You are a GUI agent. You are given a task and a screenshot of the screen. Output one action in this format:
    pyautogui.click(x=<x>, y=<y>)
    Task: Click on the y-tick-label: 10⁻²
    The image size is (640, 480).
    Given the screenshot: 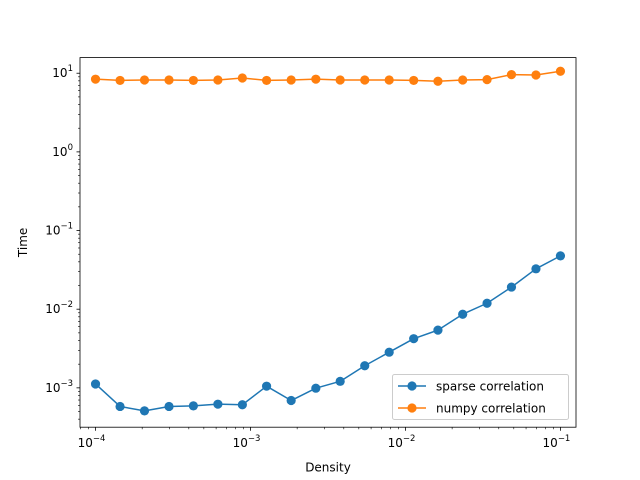 What is the action you would take?
    pyautogui.click(x=59, y=308)
    